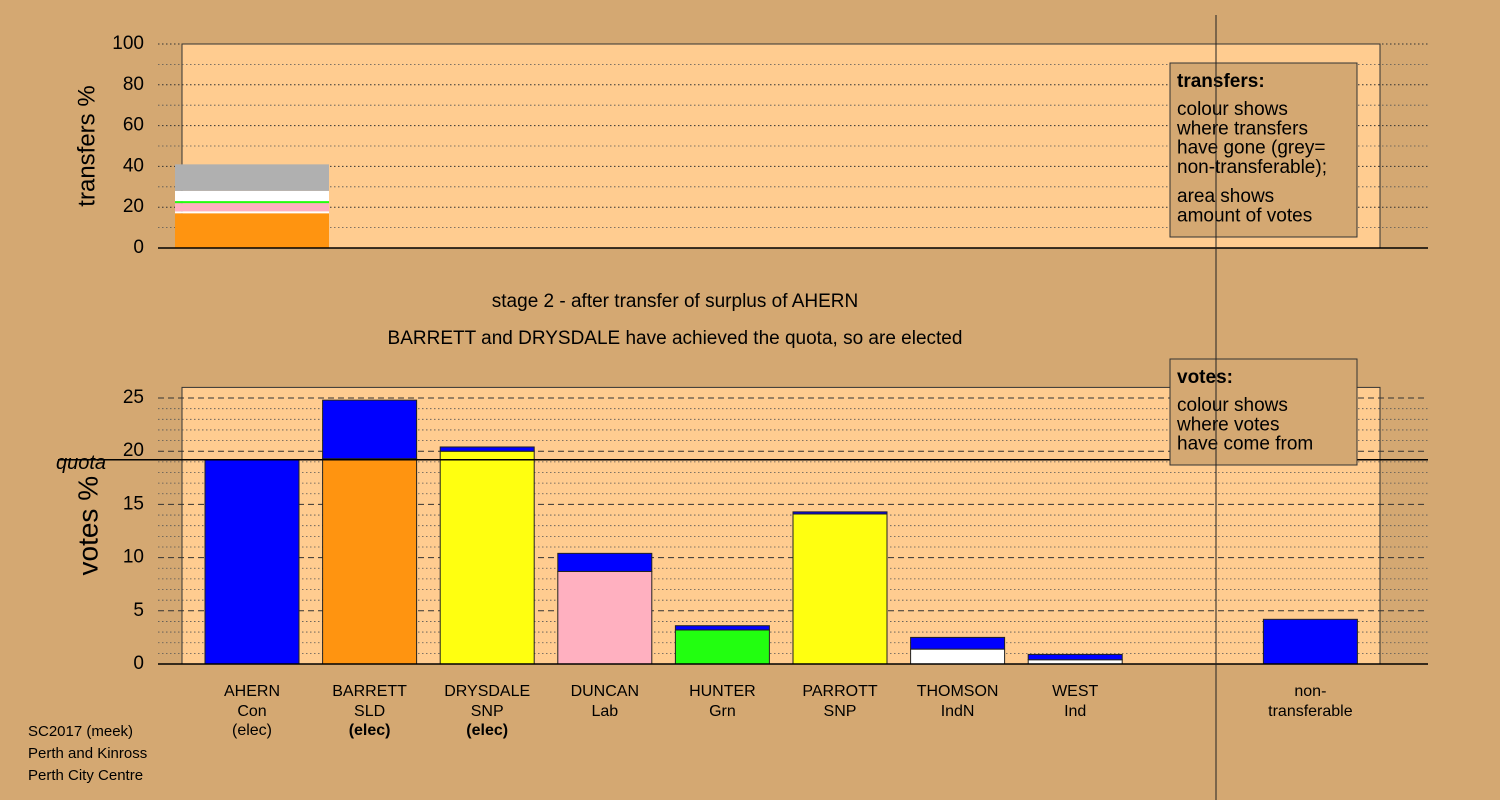 This screenshot has height=800, width=1500. Describe the element at coordinates (252, 691) in the screenshot. I see `x-tick-label: AHERN` at that location.